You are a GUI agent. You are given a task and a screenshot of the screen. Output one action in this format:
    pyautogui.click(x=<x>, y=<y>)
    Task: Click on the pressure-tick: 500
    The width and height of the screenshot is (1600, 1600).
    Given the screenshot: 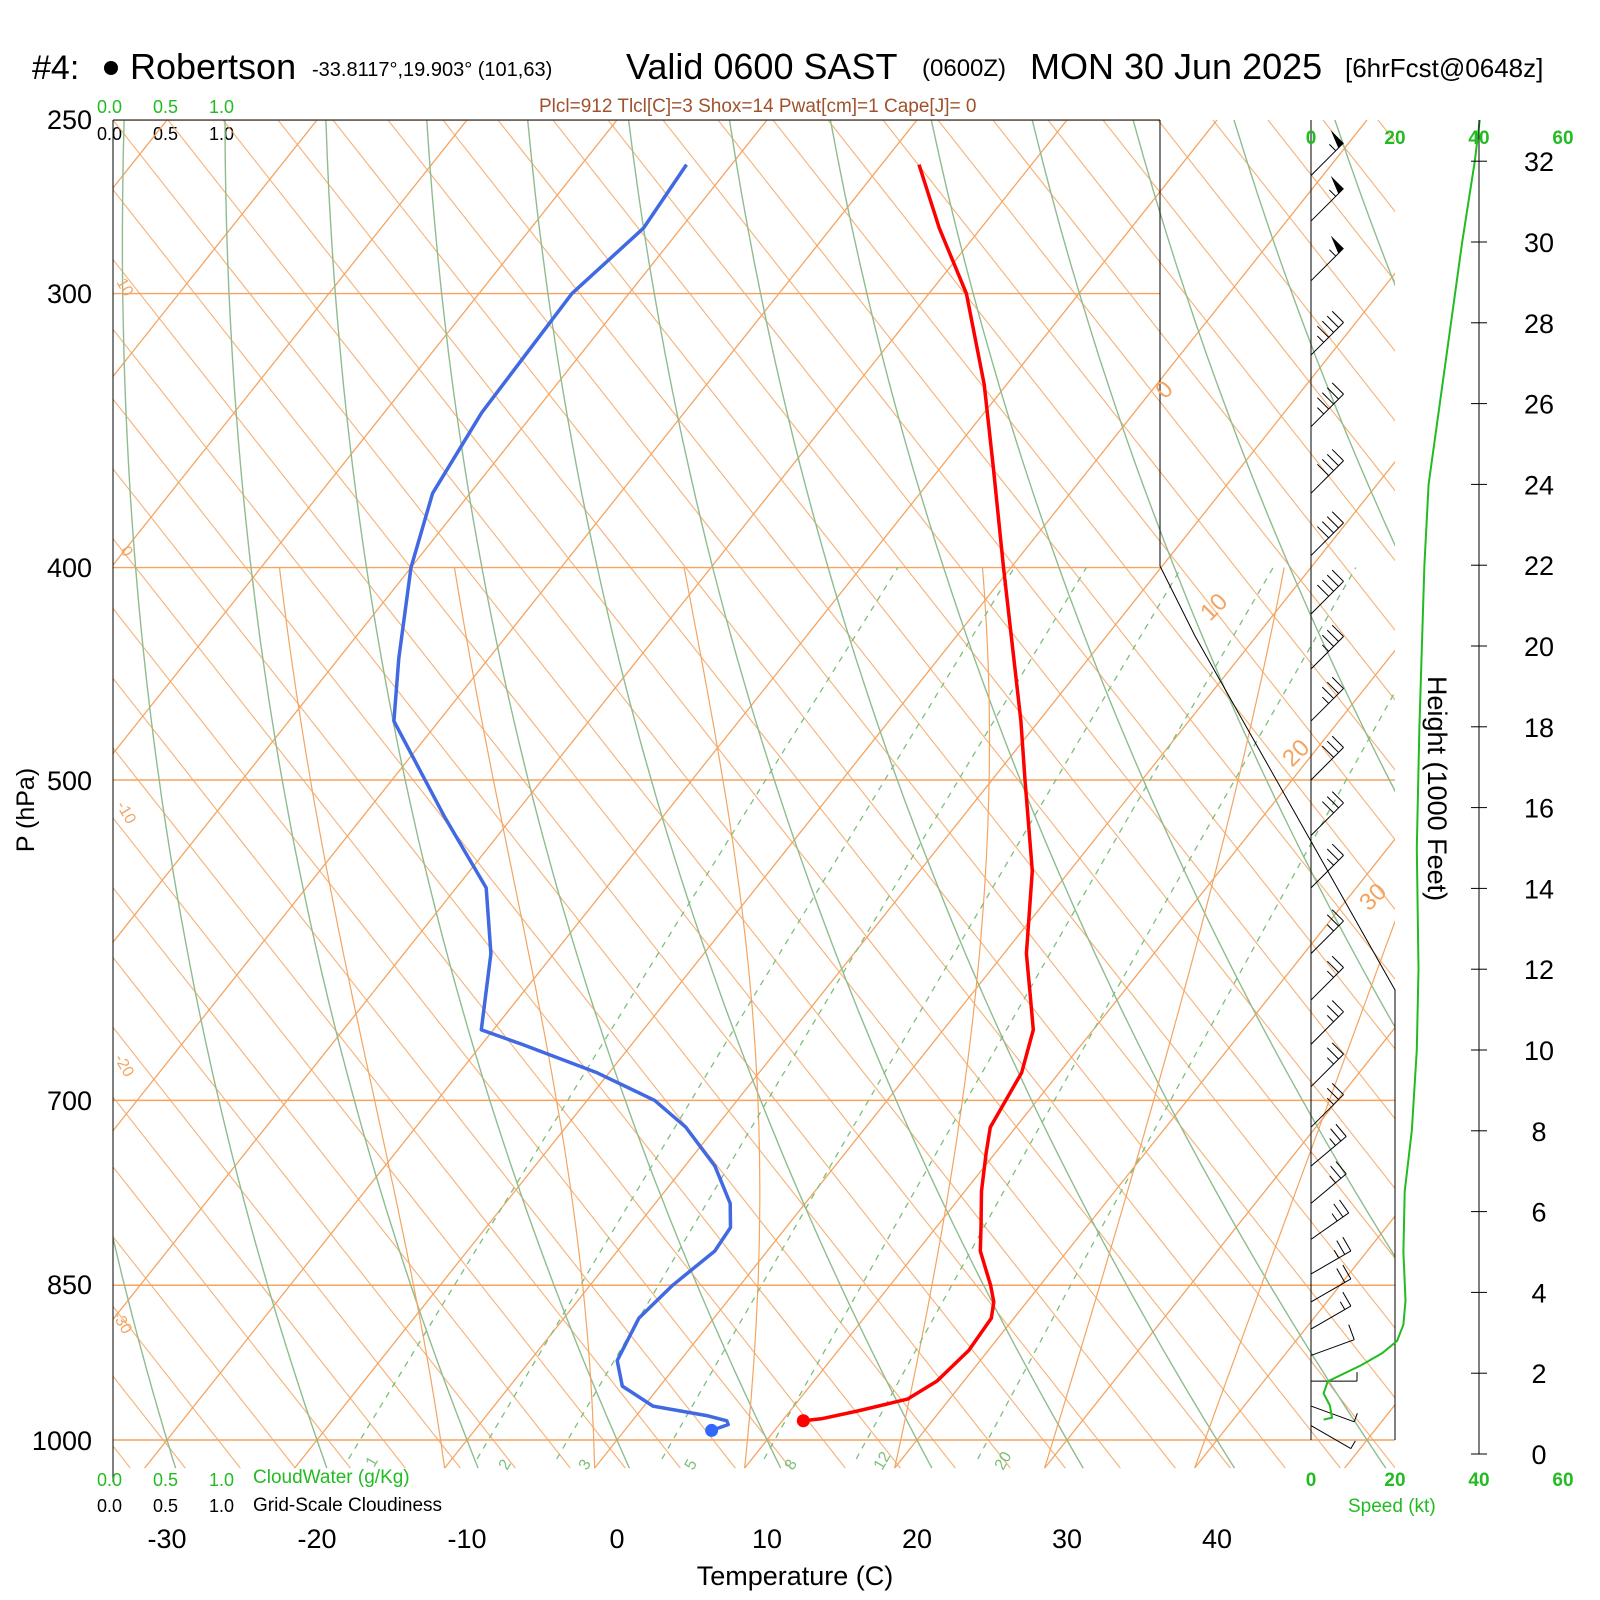 What is the action you would take?
    pyautogui.click(x=69, y=781)
    